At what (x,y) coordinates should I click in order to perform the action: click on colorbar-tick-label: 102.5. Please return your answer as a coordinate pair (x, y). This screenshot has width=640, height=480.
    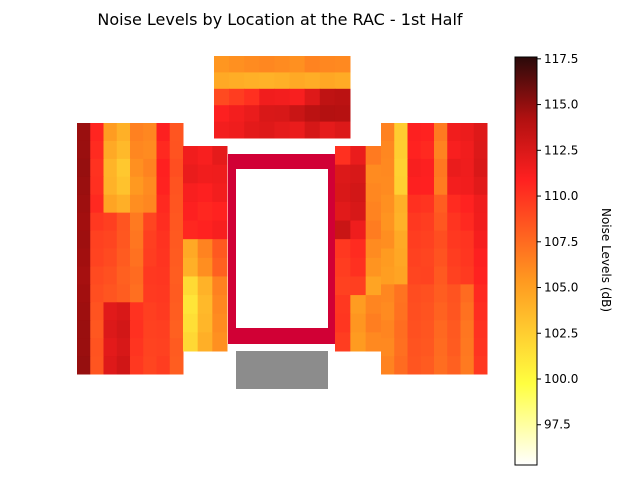
    Looking at the image, I should click on (561, 333).